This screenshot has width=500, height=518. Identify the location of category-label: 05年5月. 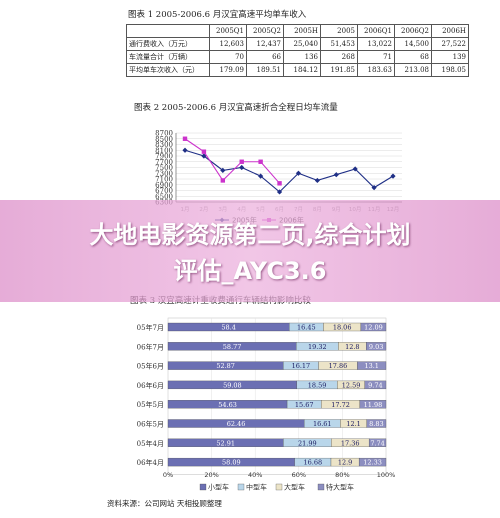
(150, 404).